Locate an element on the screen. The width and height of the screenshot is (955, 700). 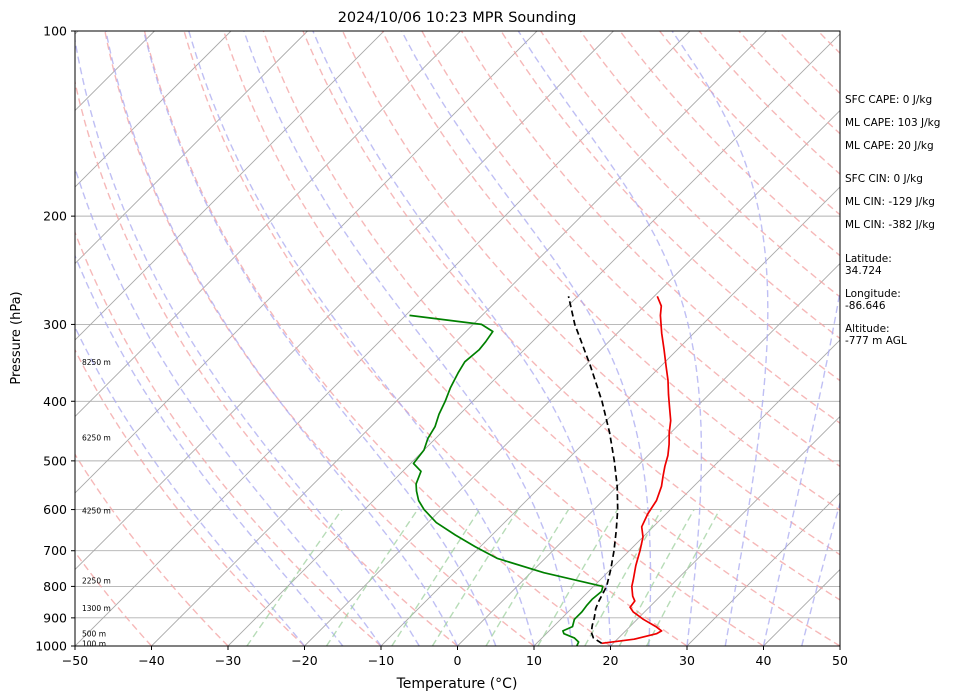
y-tick-label: 400 is located at coordinates (55, 401).